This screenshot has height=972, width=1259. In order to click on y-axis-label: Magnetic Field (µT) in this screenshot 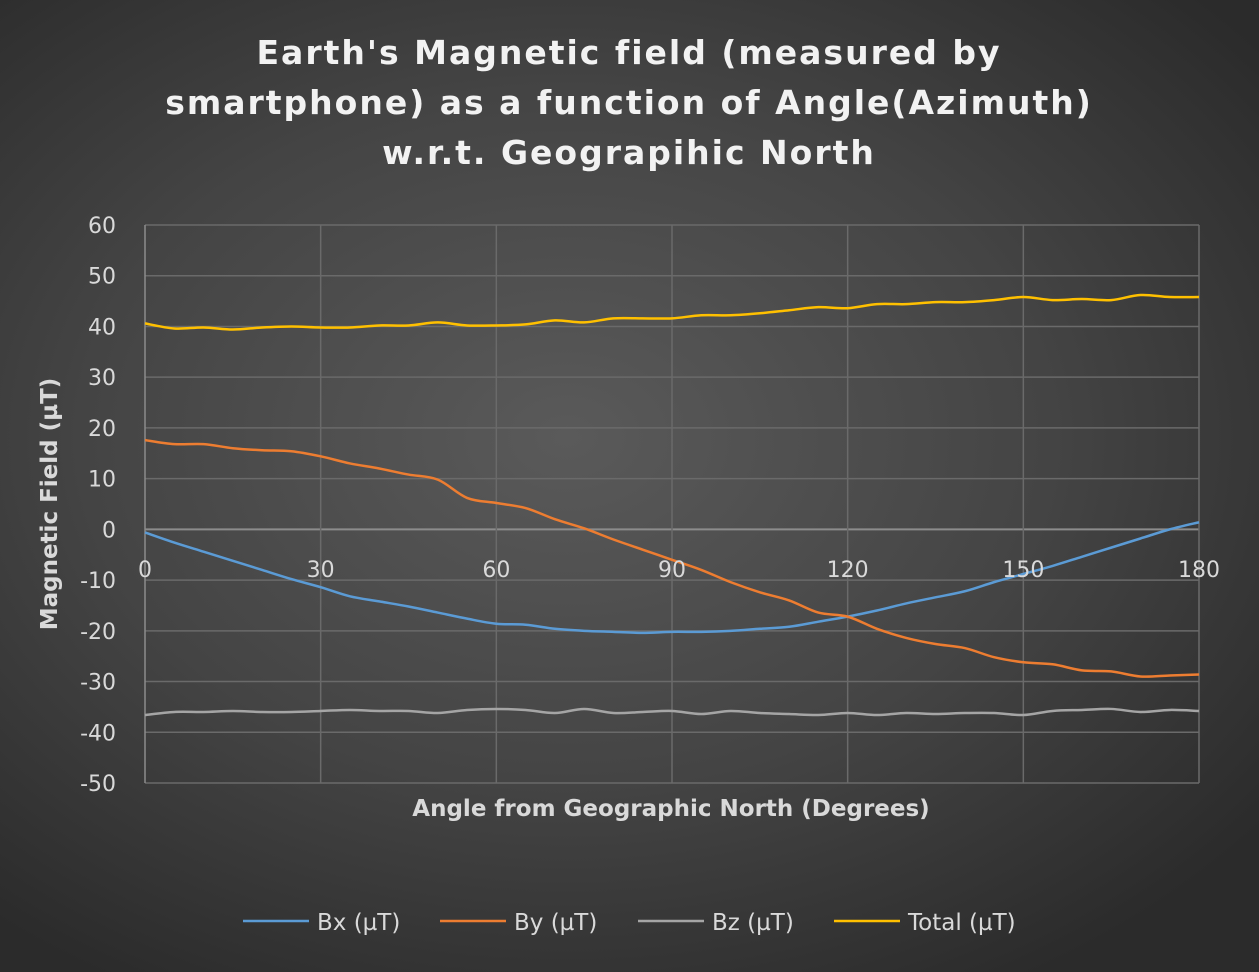, I will do `click(50, 504)`.